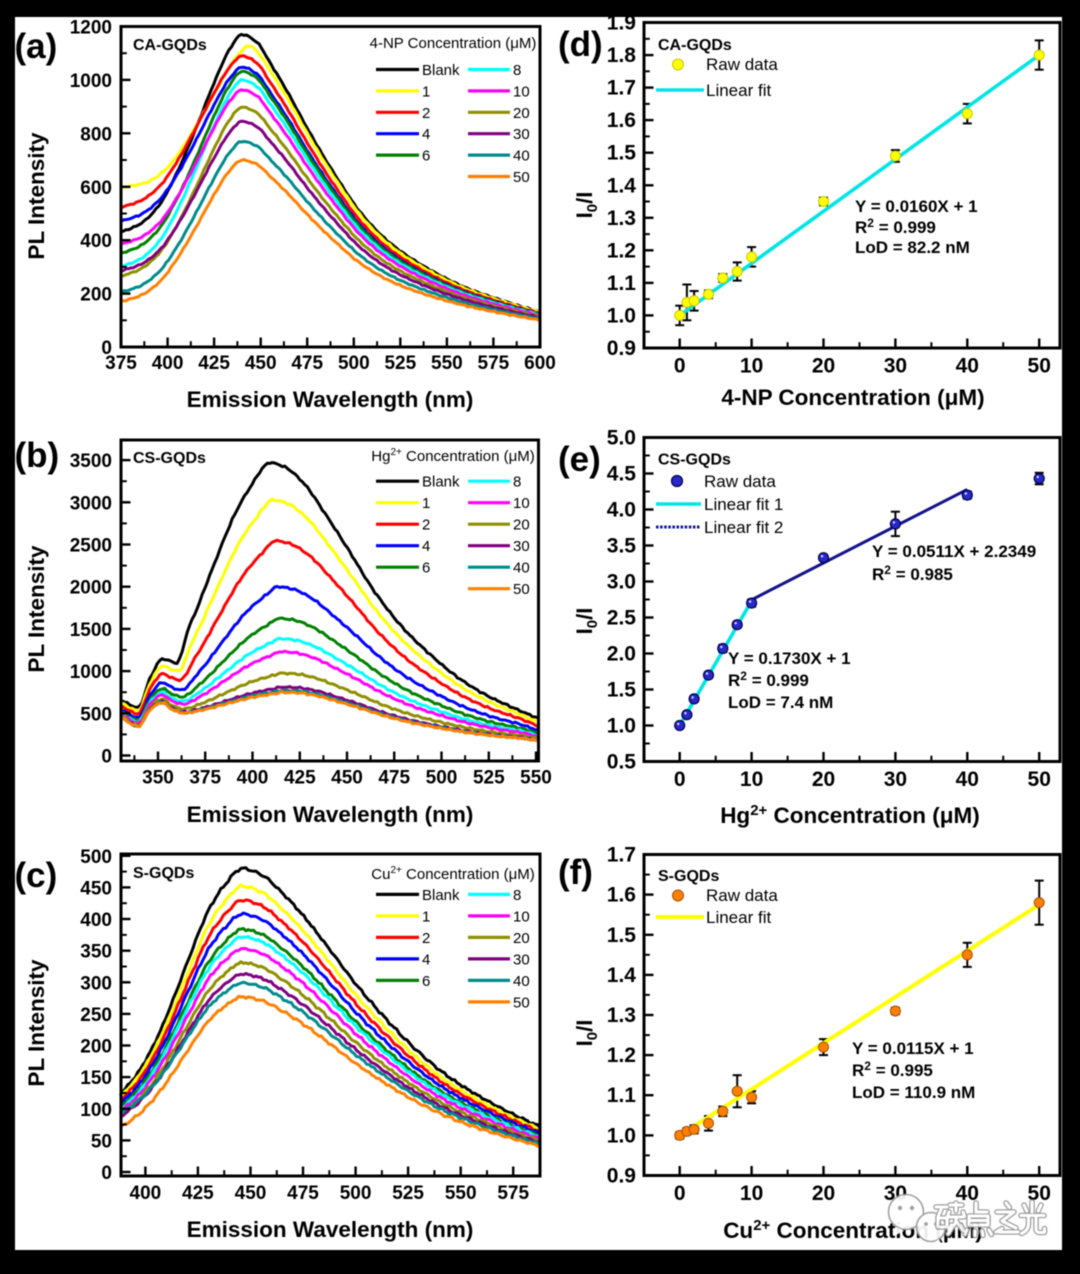  I want to click on svg-text: LoD = 82.2 nM, so click(912, 247).